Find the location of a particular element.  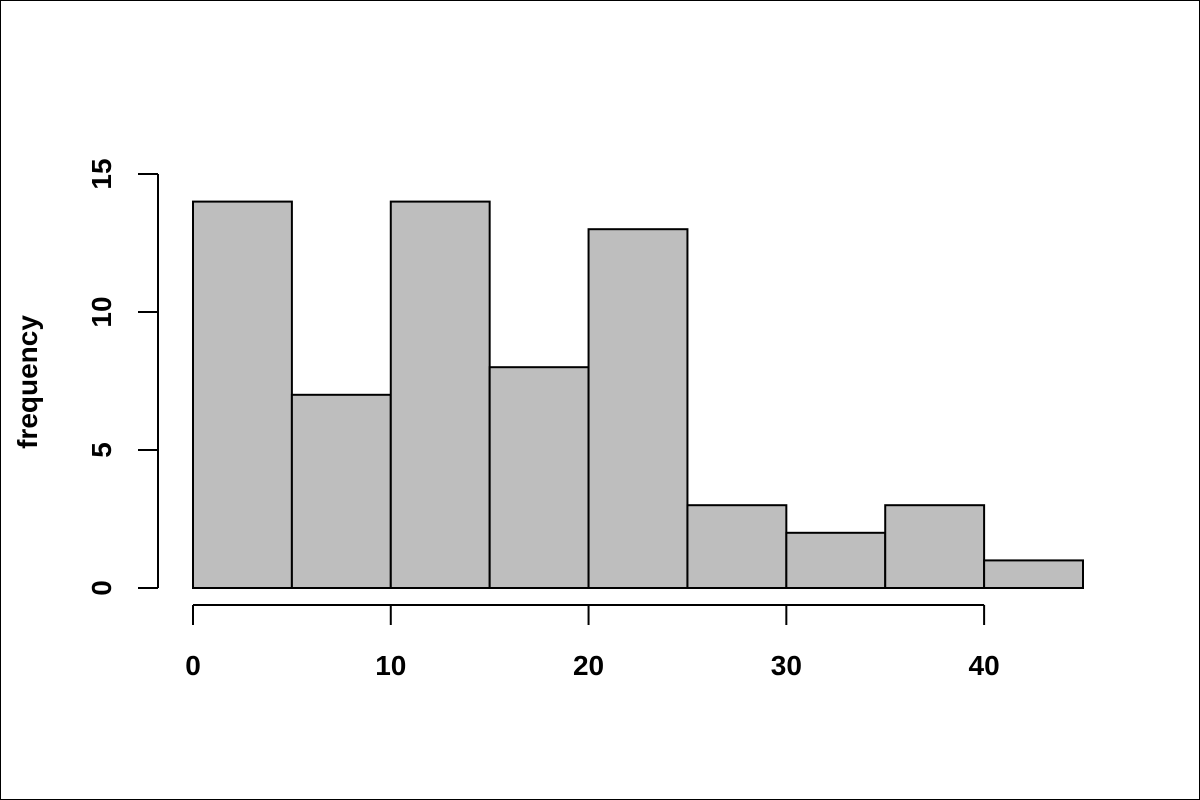

y-axis-title: frequency is located at coordinates (27, 382).